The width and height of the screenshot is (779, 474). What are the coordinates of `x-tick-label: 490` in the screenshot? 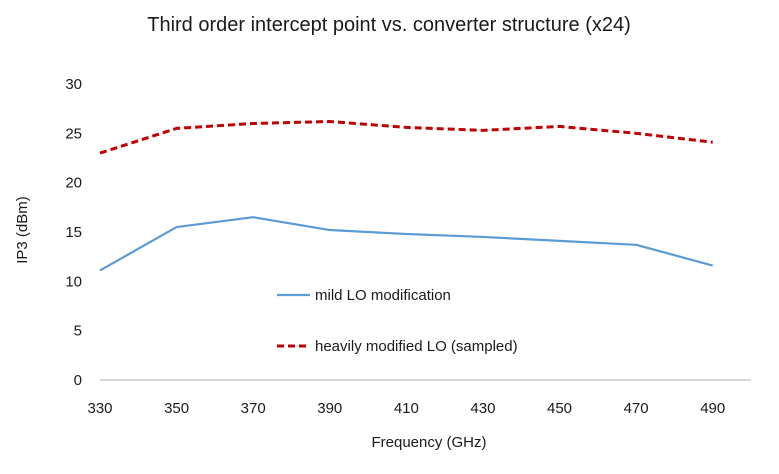 It's located at (712, 408).